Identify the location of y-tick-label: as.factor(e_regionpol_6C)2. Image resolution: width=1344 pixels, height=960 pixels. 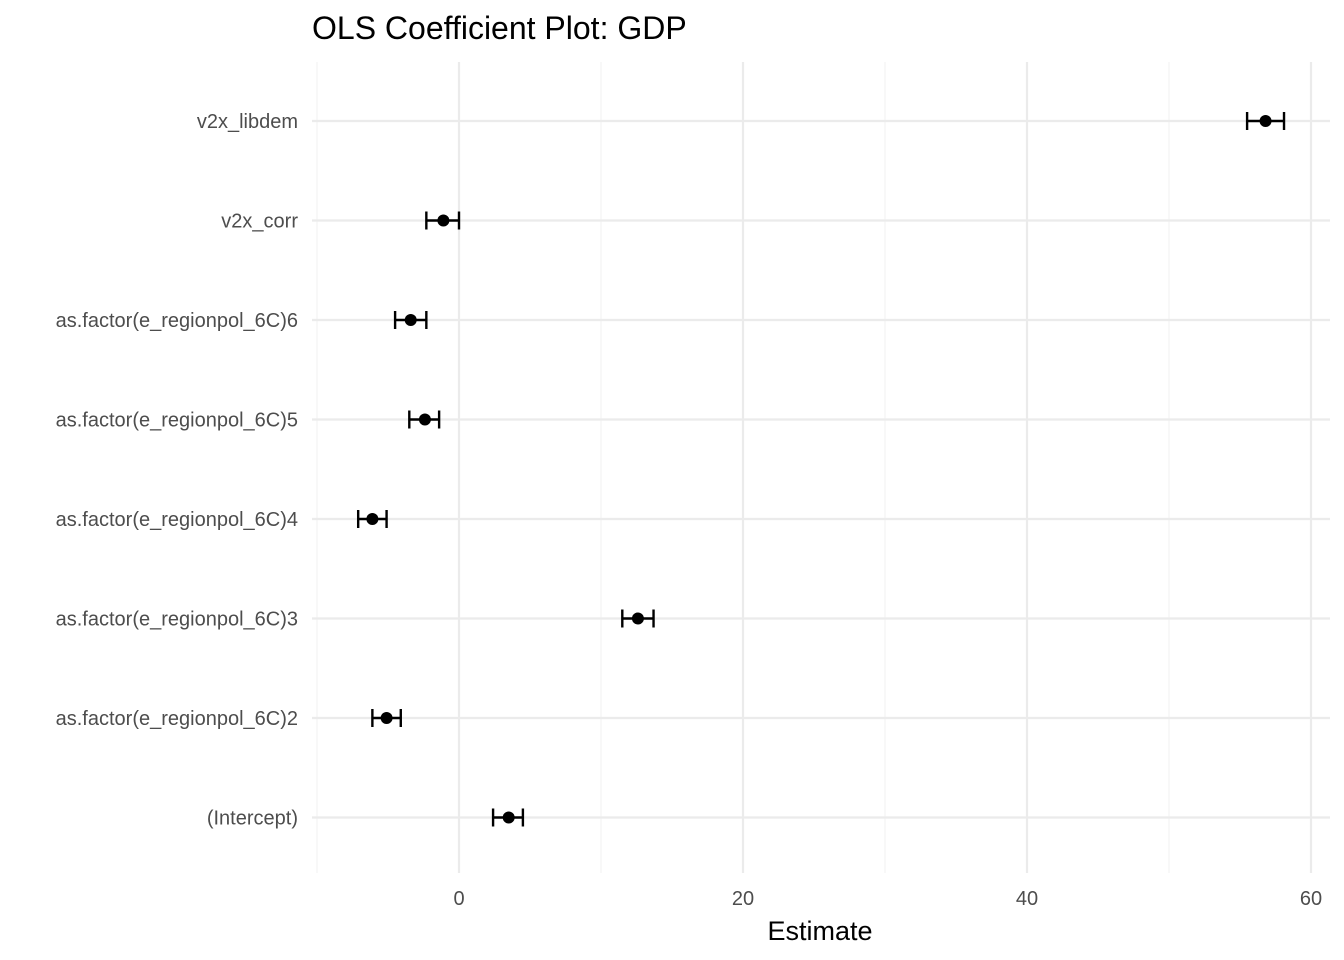
(177, 719).